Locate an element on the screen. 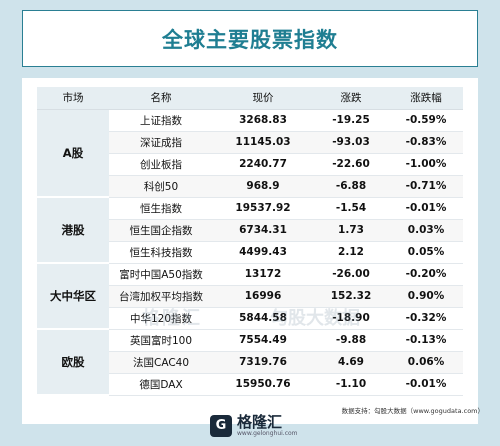 This screenshot has width=500, height=446. logo-icon: G is located at coordinates (221, 425).